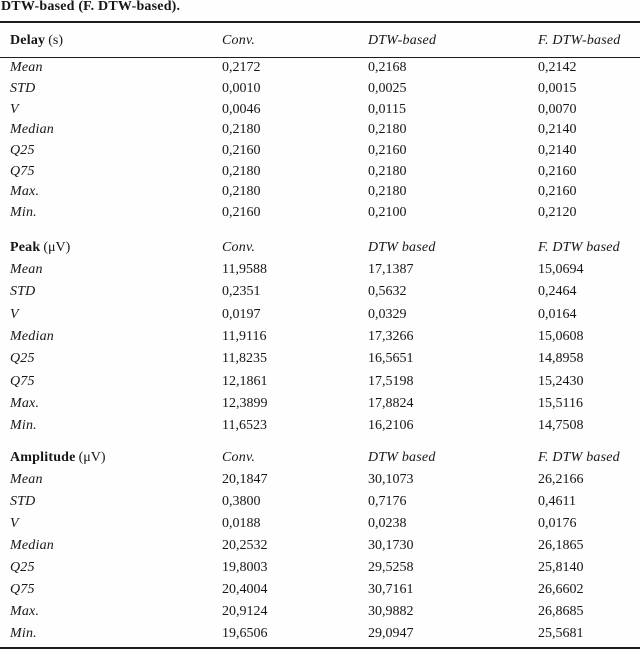 The width and height of the screenshot is (640, 651). I want to click on value-cell: 11,8235, so click(244, 359).